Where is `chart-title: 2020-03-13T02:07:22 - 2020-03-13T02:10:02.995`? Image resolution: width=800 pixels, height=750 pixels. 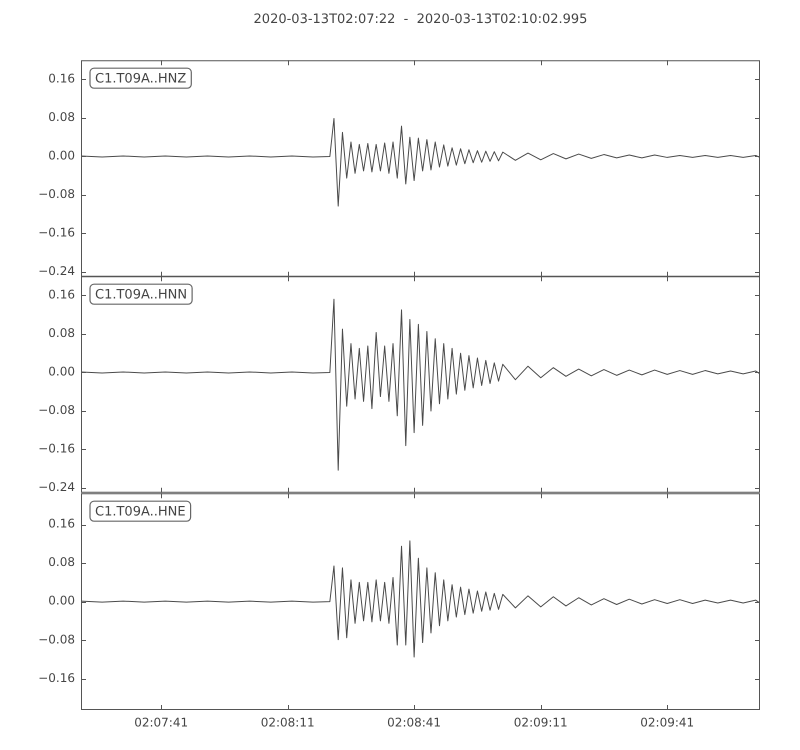
chart-title: 2020-03-13T02:07:22 - 2020-03-13T02:10:02.995 is located at coordinates (420, 19).